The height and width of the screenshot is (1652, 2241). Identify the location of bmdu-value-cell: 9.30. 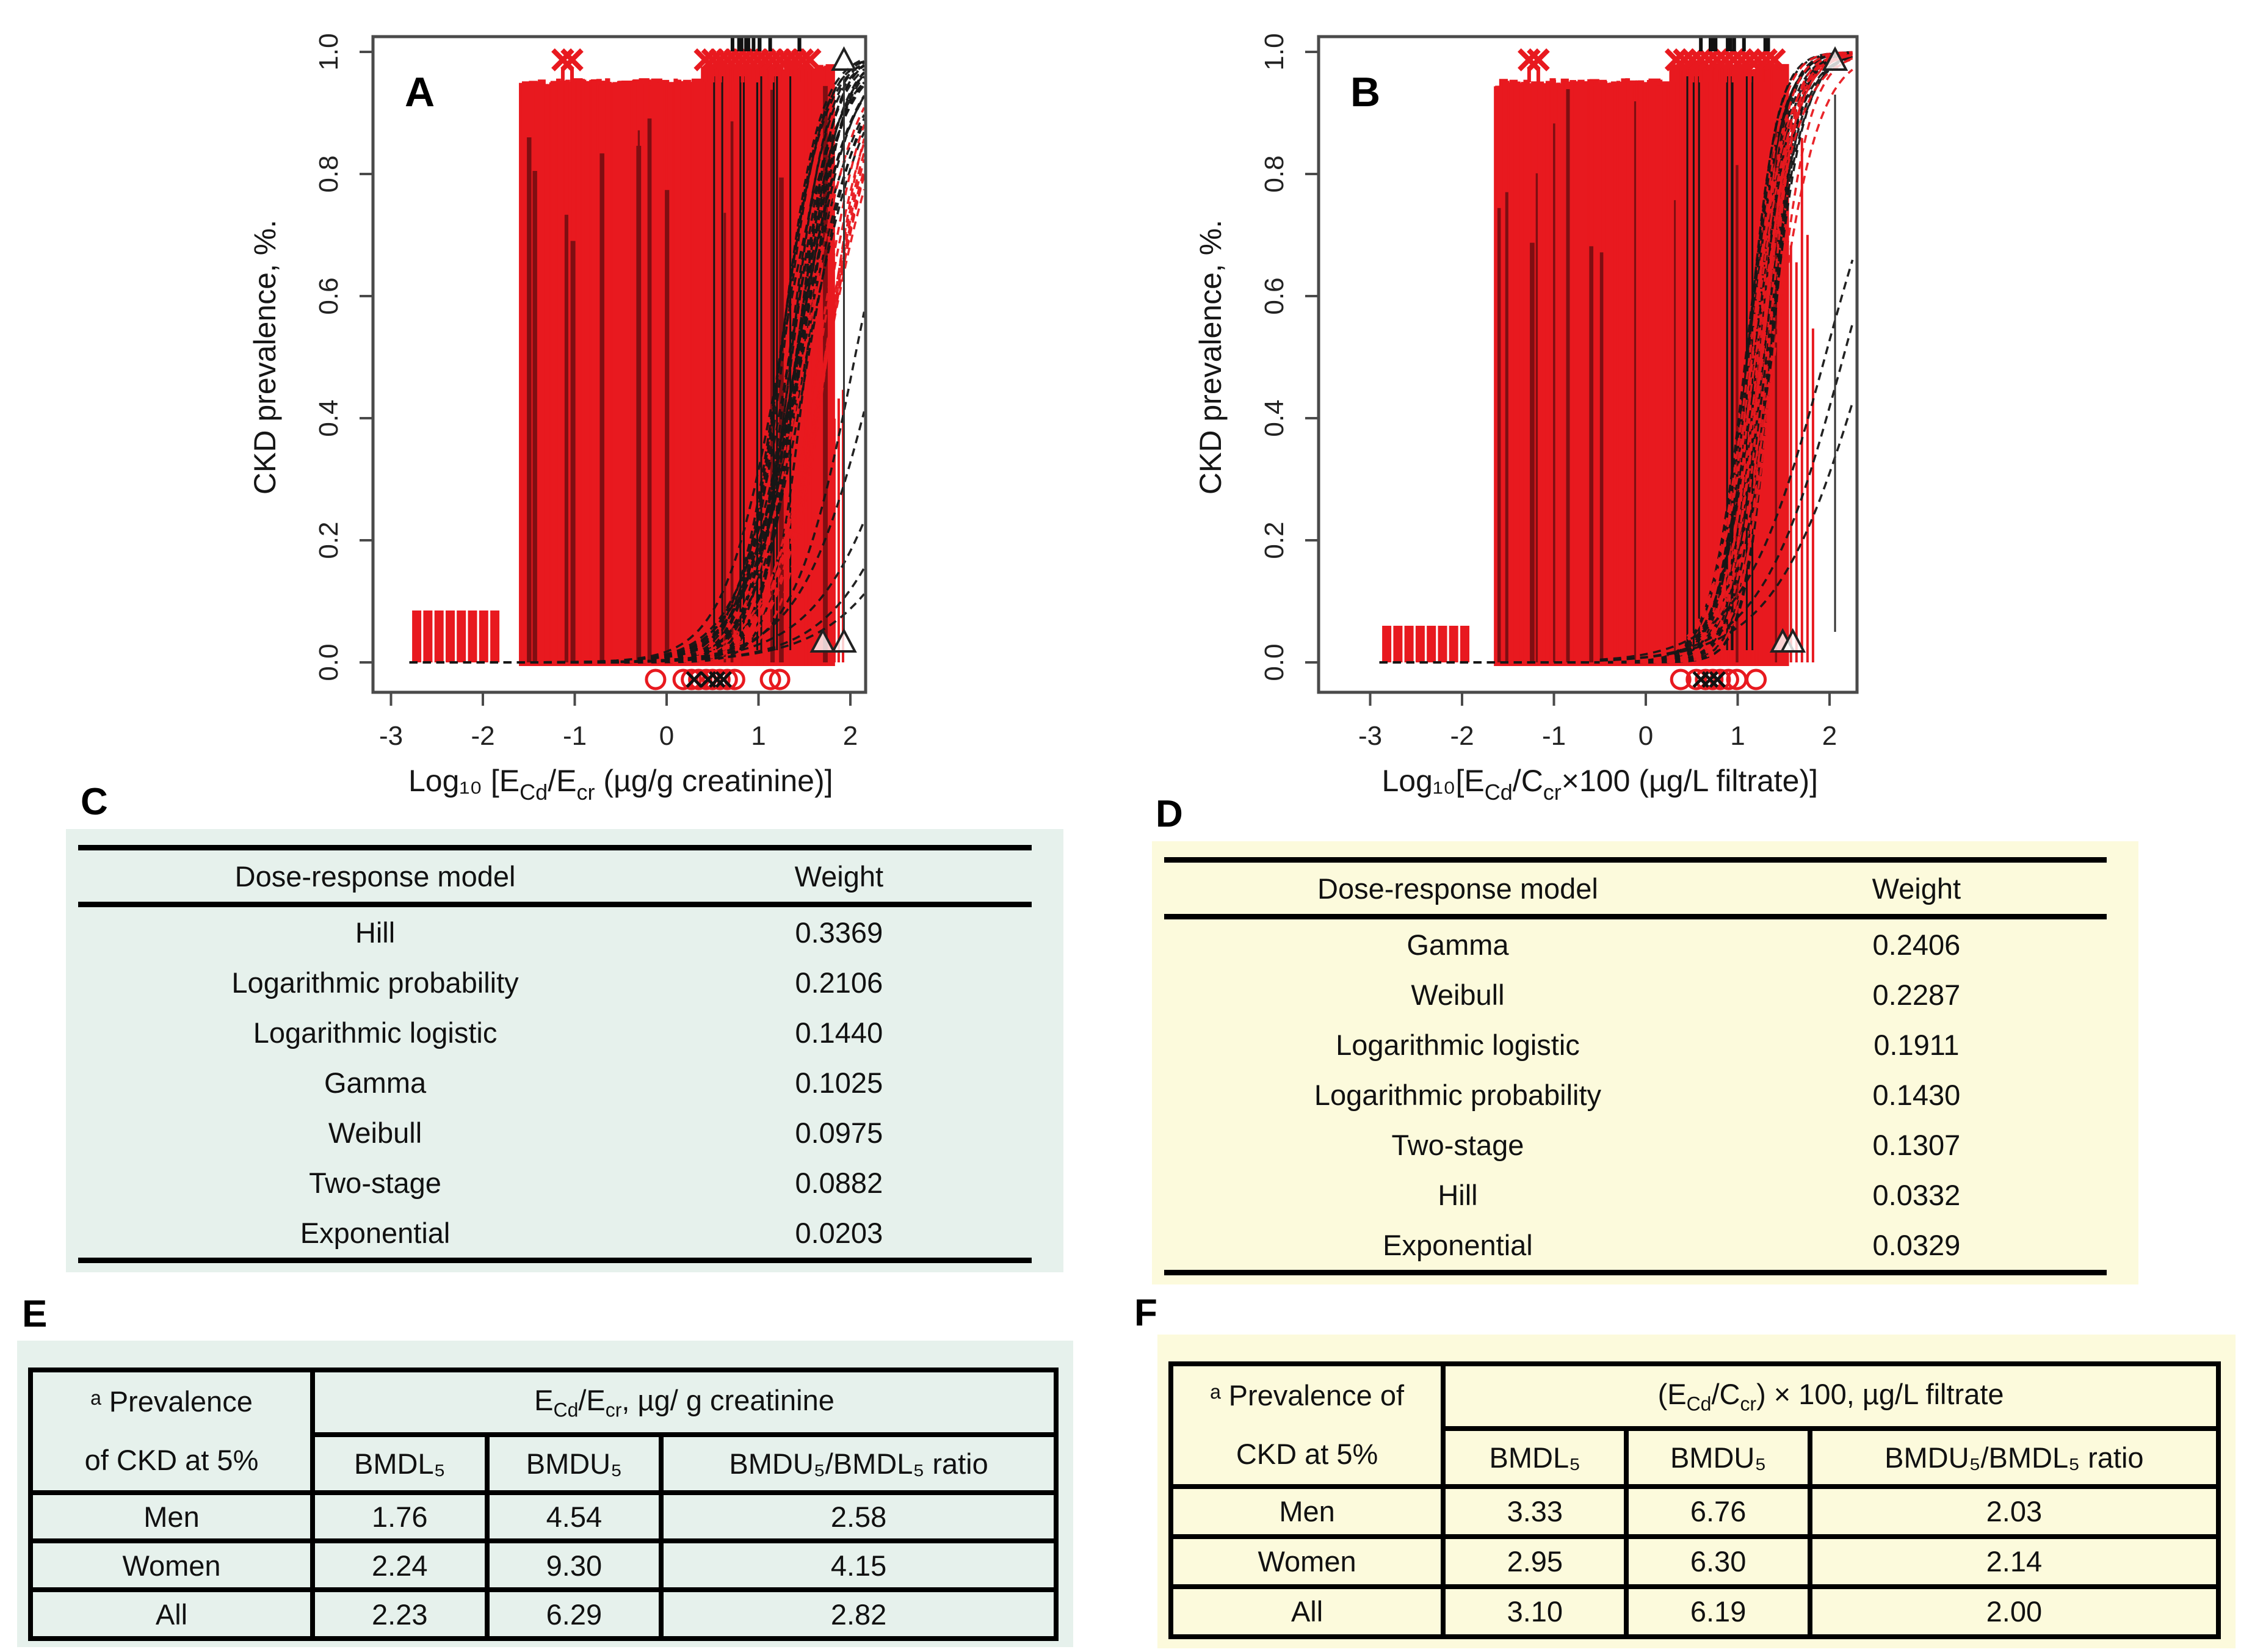
(574, 1565).